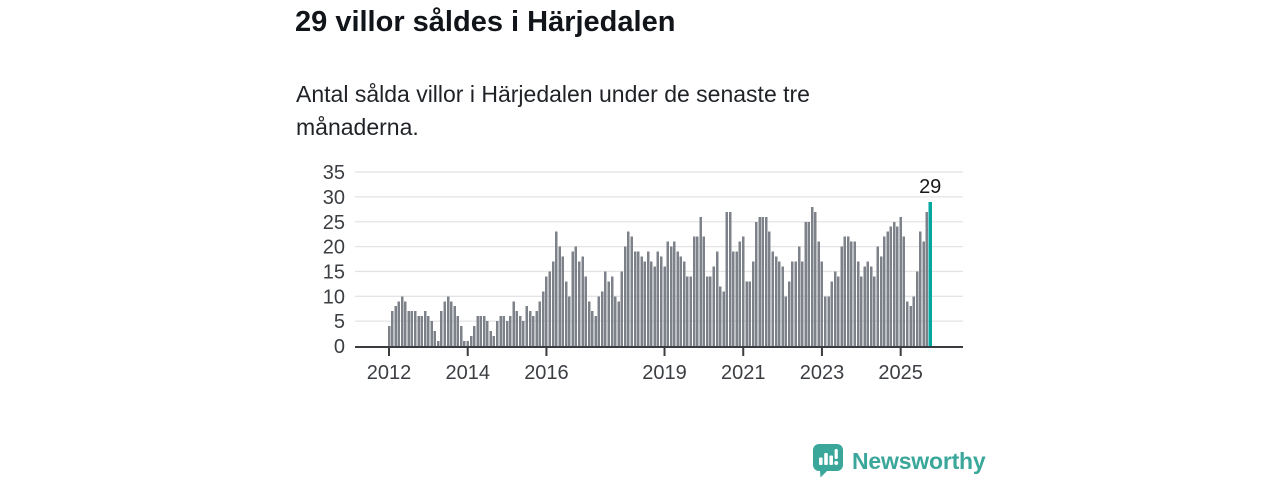  What do you see at coordinates (485, 22) in the screenshot?
I see `page-title: 29 villor såldes i Härjedalen` at bounding box center [485, 22].